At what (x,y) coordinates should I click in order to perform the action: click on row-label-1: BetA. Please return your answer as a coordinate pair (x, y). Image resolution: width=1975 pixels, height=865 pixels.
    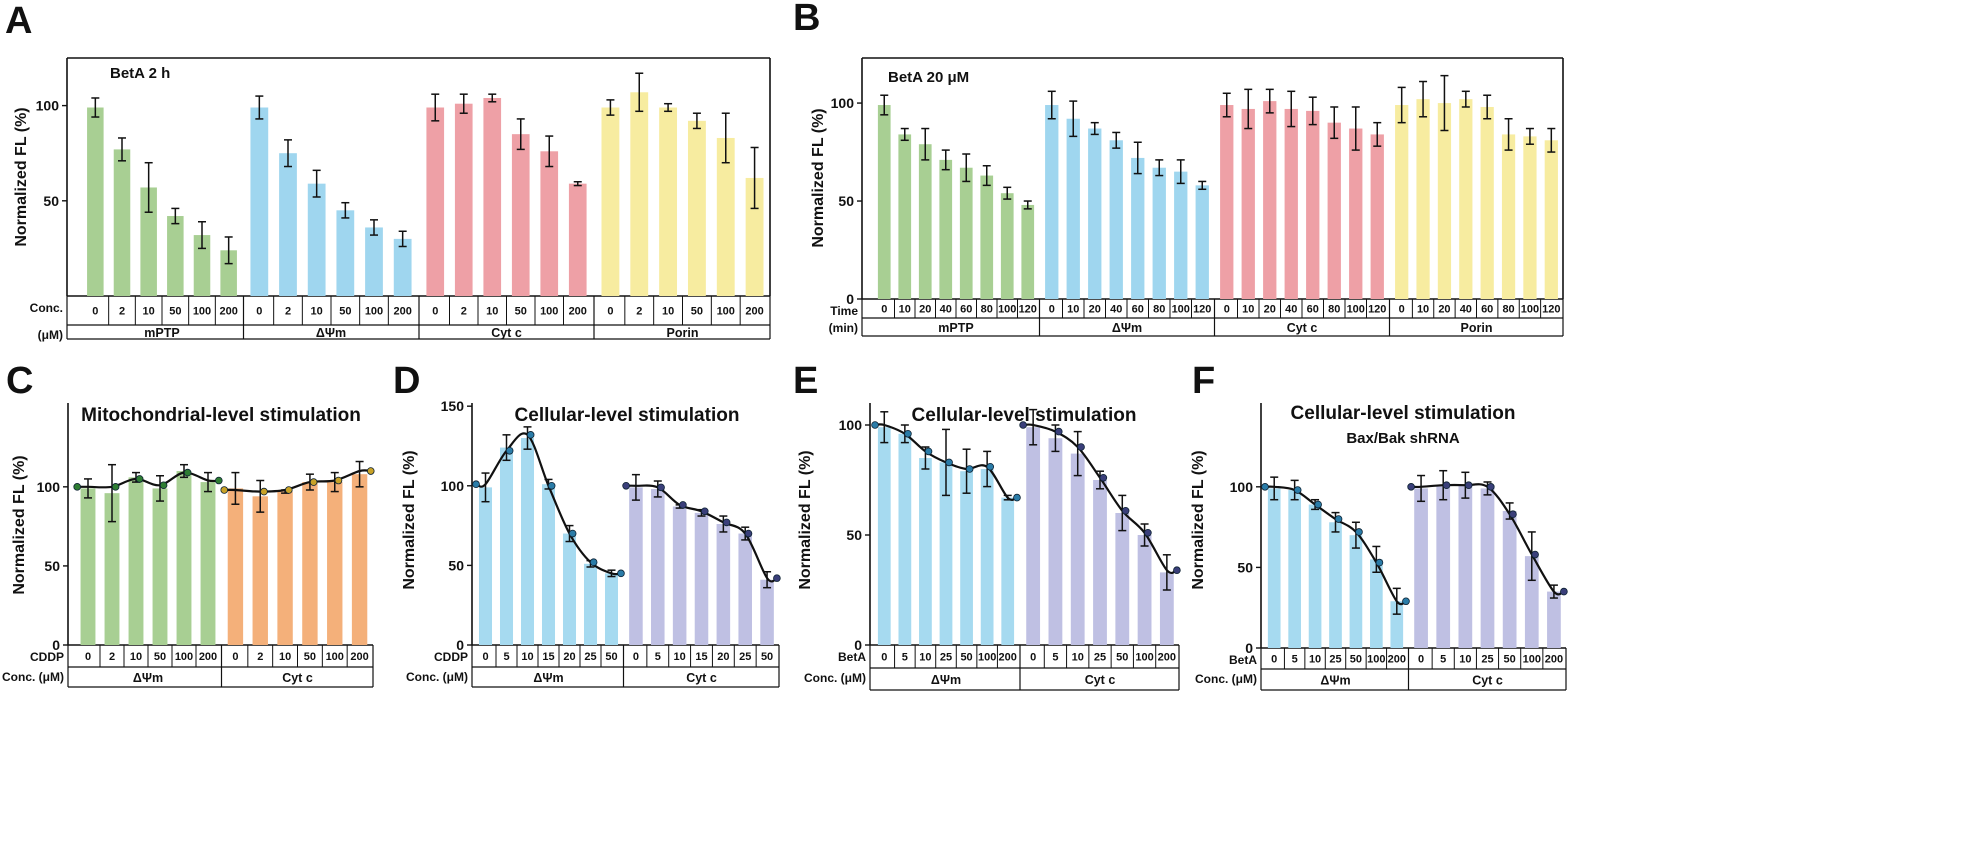
    Looking at the image, I should click on (852, 657).